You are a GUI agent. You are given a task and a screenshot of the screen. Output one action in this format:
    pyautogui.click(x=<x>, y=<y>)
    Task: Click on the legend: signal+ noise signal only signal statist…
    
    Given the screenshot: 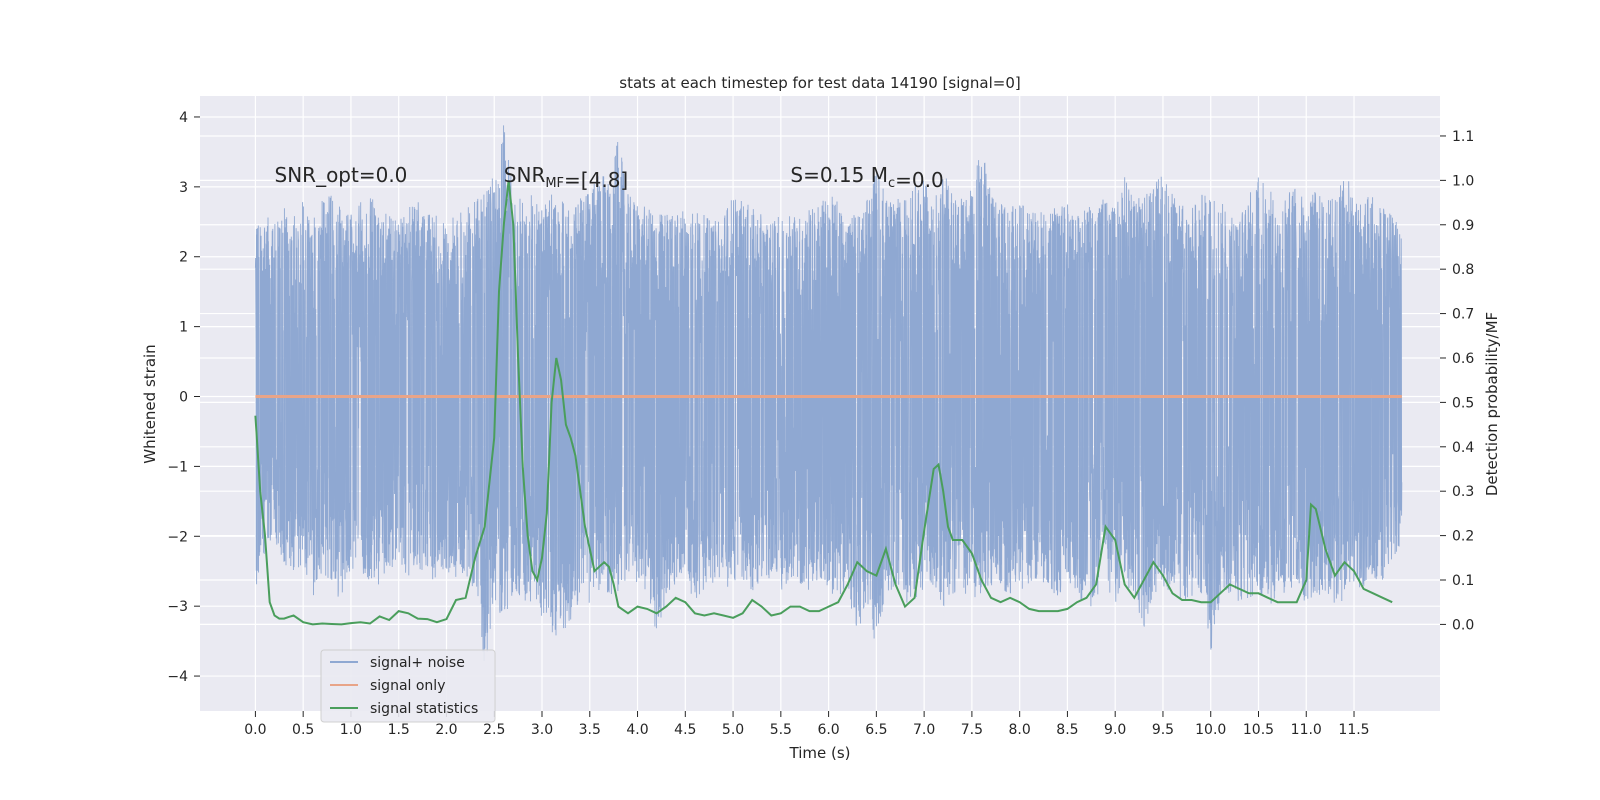 What is the action you would take?
    pyautogui.click(x=408, y=686)
    